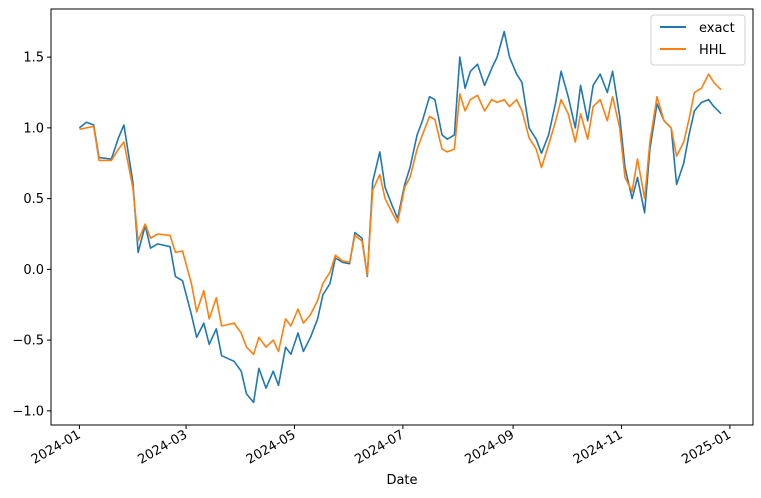  Describe the element at coordinates (28, 341) in the screenshot. I see `y-tick-label: −0.5` at that location.